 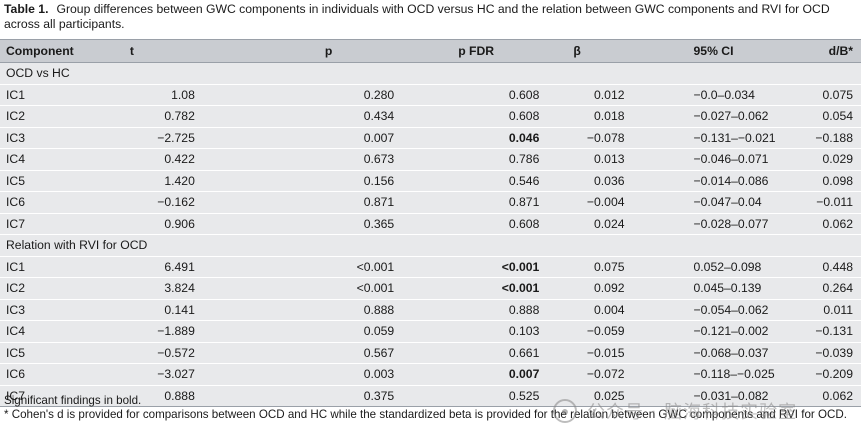 I want to click on cell-p-fdr: 0.046, so click(x=471, y=138).